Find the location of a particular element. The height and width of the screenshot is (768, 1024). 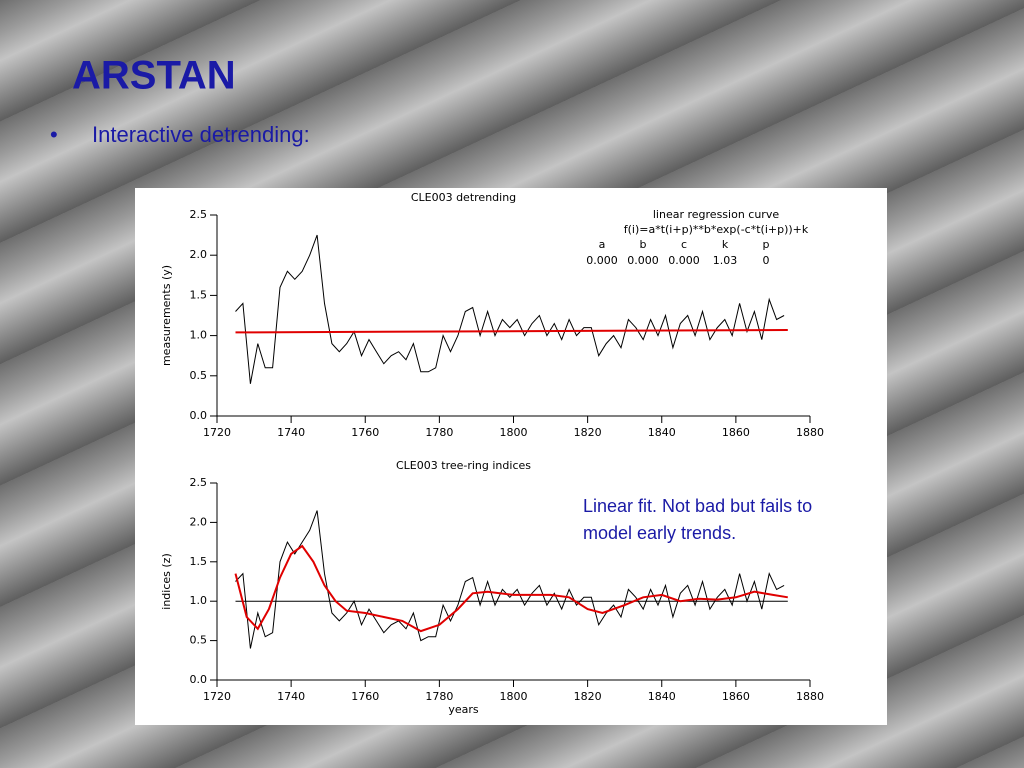

annotation: f(i)=a*t(i+p)**b*exp(-c*t(i+p))+k is located at coordinates (716, 229).